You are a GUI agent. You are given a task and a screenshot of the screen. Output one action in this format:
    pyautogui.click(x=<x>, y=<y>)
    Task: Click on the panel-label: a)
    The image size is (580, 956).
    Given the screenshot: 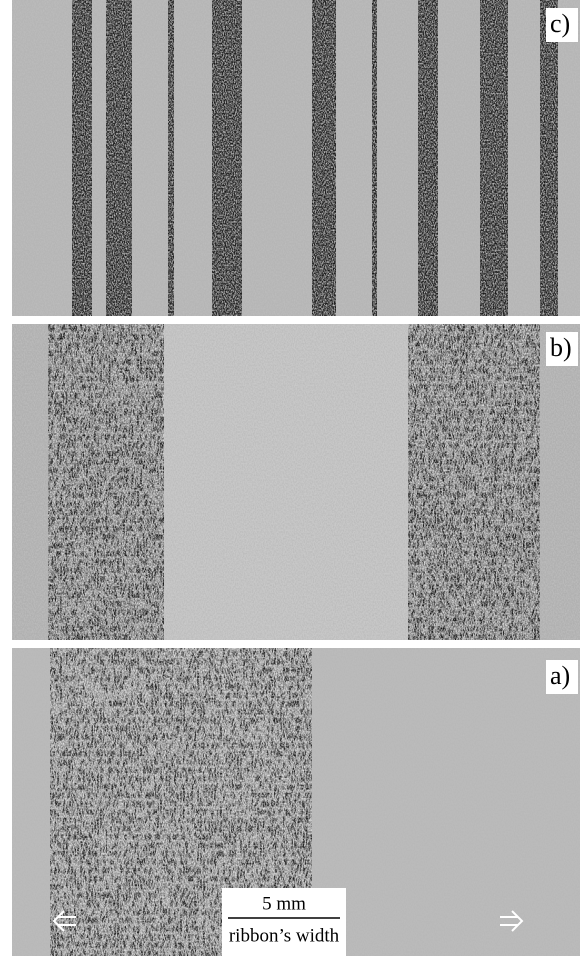 What is the action you would take?
    pyautogui.click(x=560, y=675)
    